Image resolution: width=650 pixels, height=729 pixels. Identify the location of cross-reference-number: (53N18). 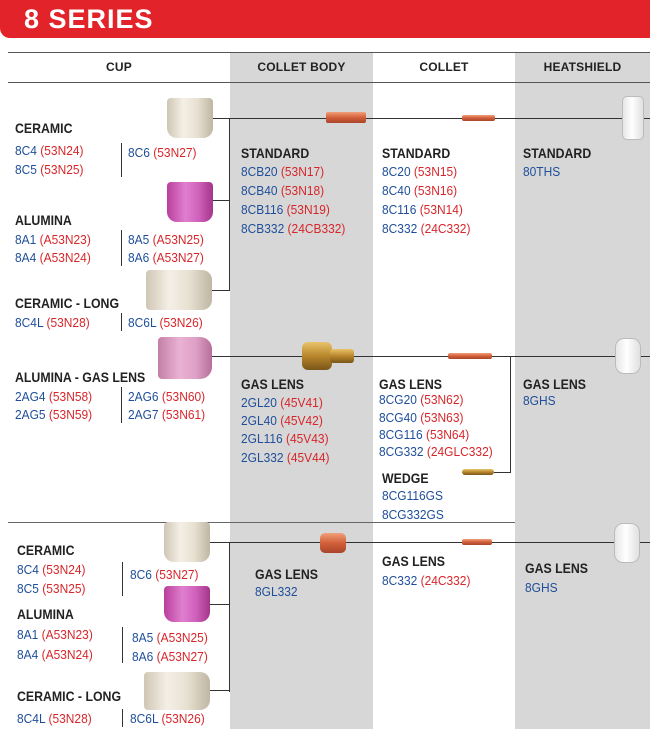
(302, 190).